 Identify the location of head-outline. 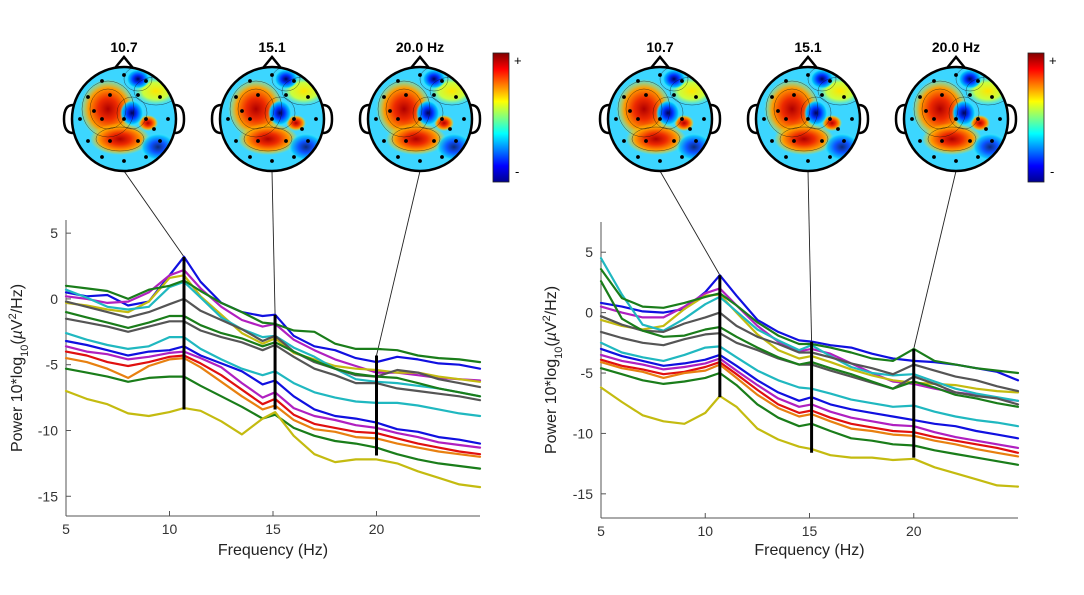
(956, 119).